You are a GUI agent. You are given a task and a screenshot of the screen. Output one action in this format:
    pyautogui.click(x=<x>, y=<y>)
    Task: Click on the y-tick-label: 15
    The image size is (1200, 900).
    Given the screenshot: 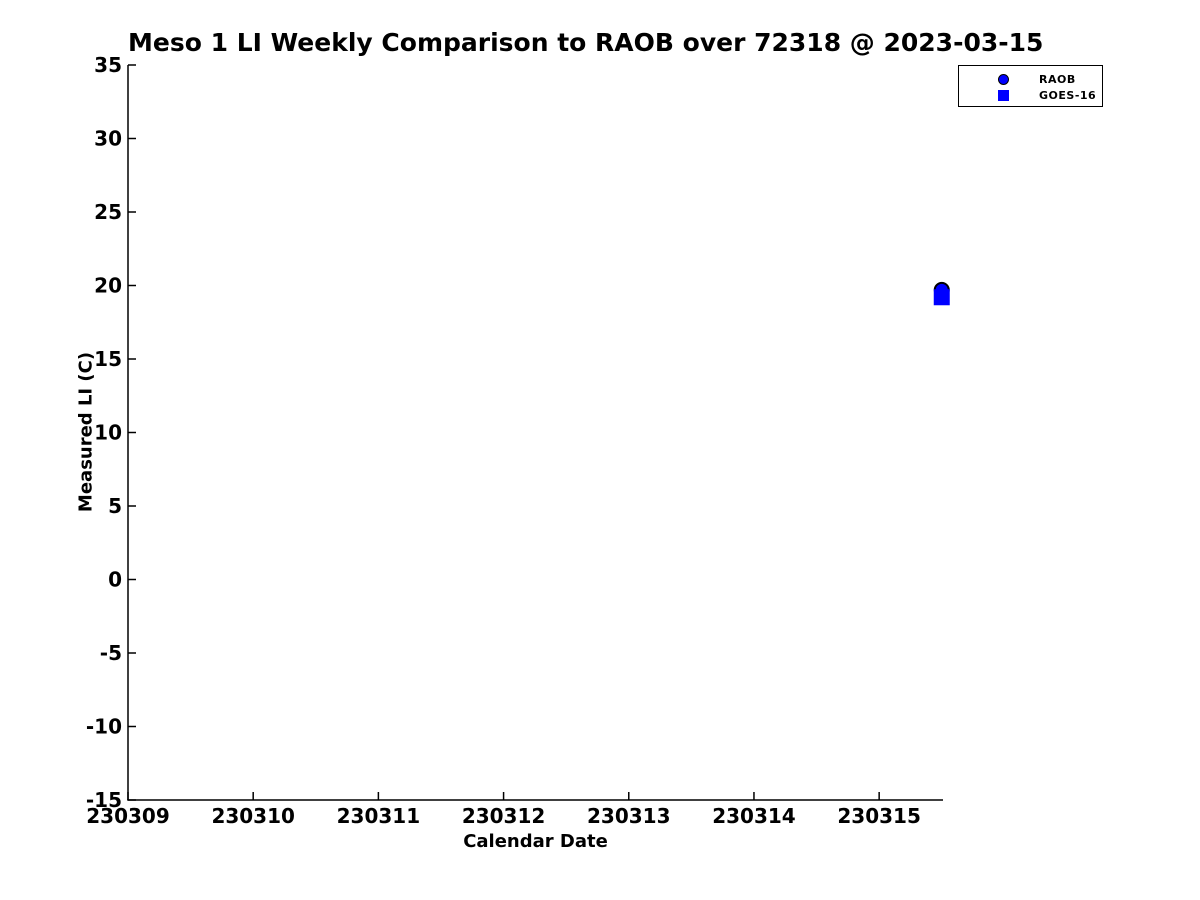 What is the action you would take?
    pyautogui.click(x=108, y=359)
    